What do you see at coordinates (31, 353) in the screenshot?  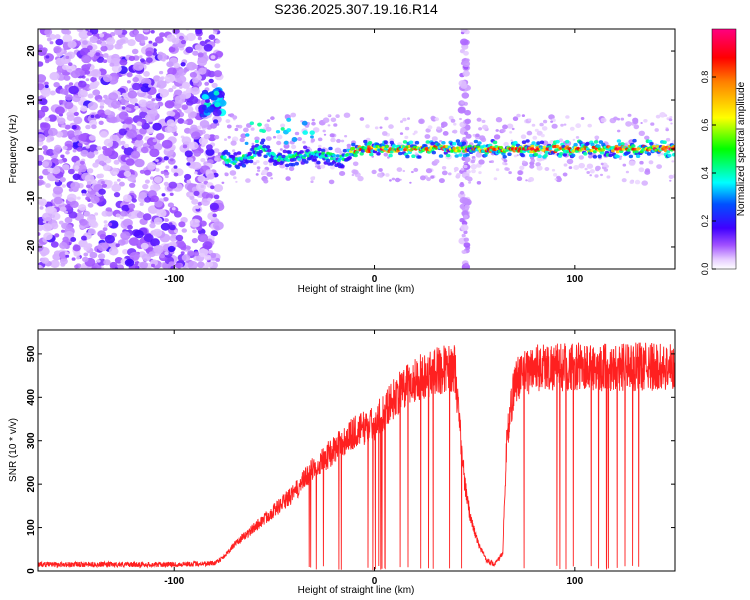 I see `y-tick-label: 500` at bounding box center [31, 353].